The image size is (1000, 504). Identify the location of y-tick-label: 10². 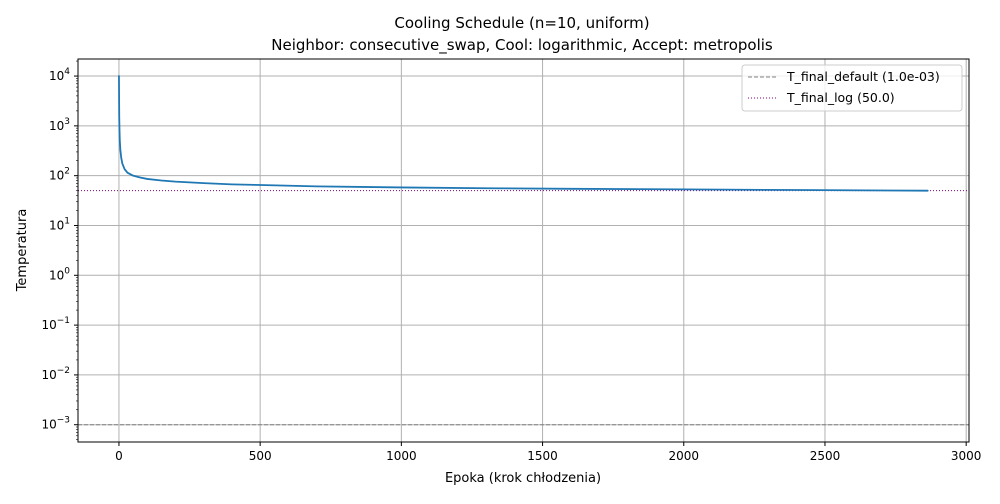
(59, 175).